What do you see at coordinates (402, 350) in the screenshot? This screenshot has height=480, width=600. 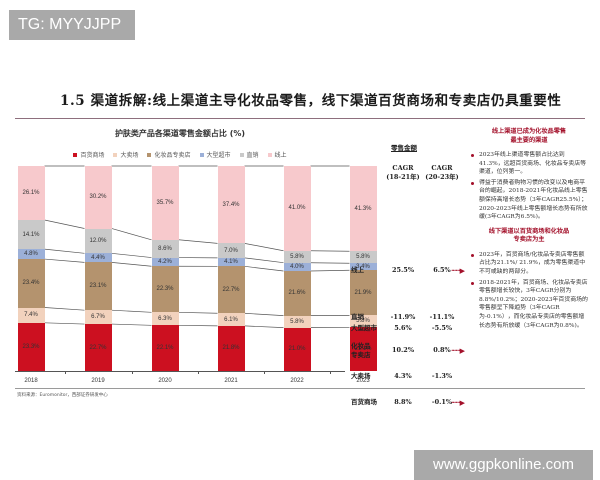 I see `cagr-18-21-value: 10.2%` at bounding box center [402, 350].